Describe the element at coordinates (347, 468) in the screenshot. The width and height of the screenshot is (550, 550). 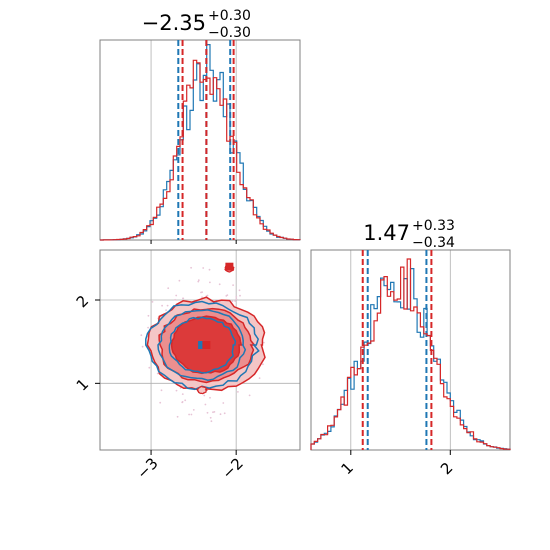
I see `right-x-tick-label-0: 1` at that location.